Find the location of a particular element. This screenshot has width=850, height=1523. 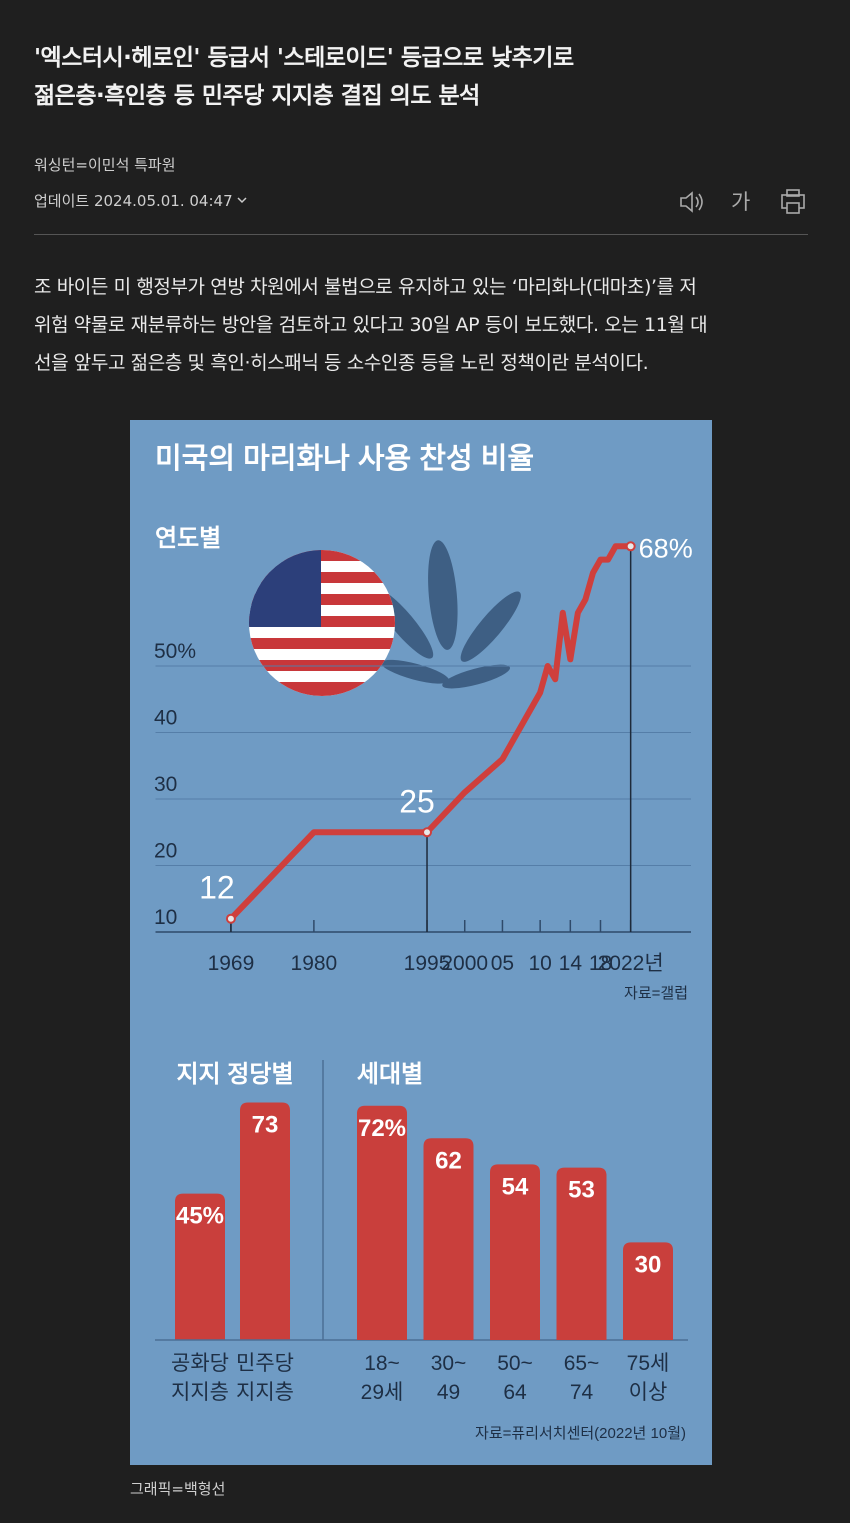

x-tick-label: 1995 is located at coordinates (427, 963).